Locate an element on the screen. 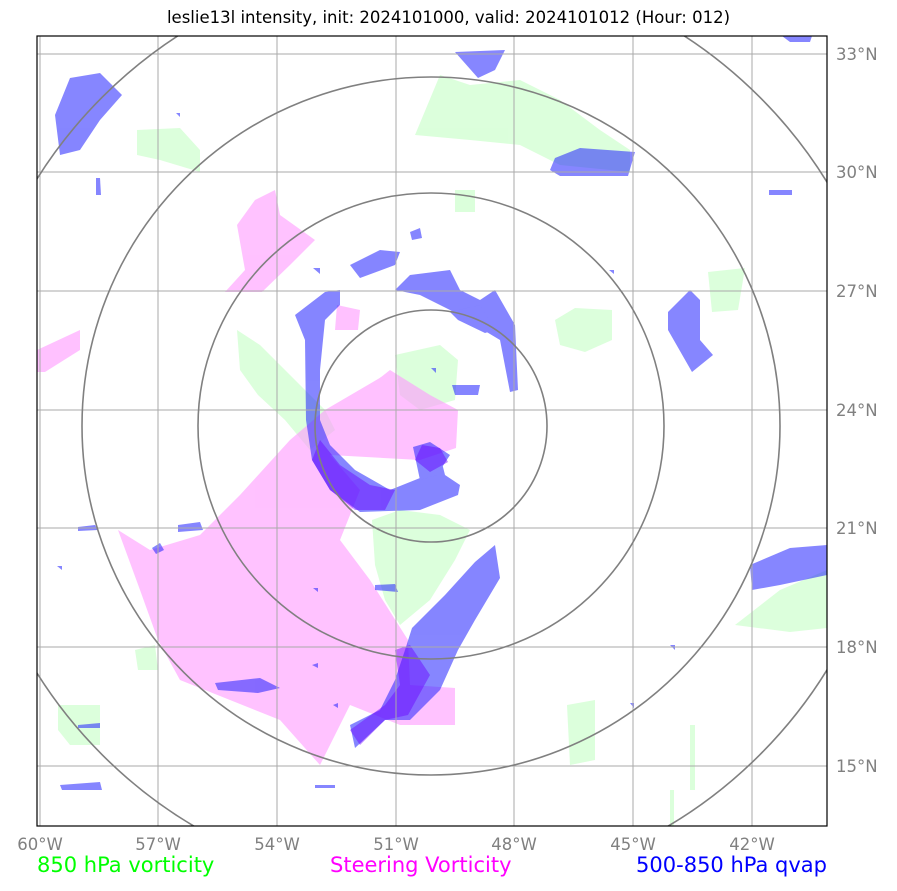  lon-label: 51°W is located at coordinates (396, 844).